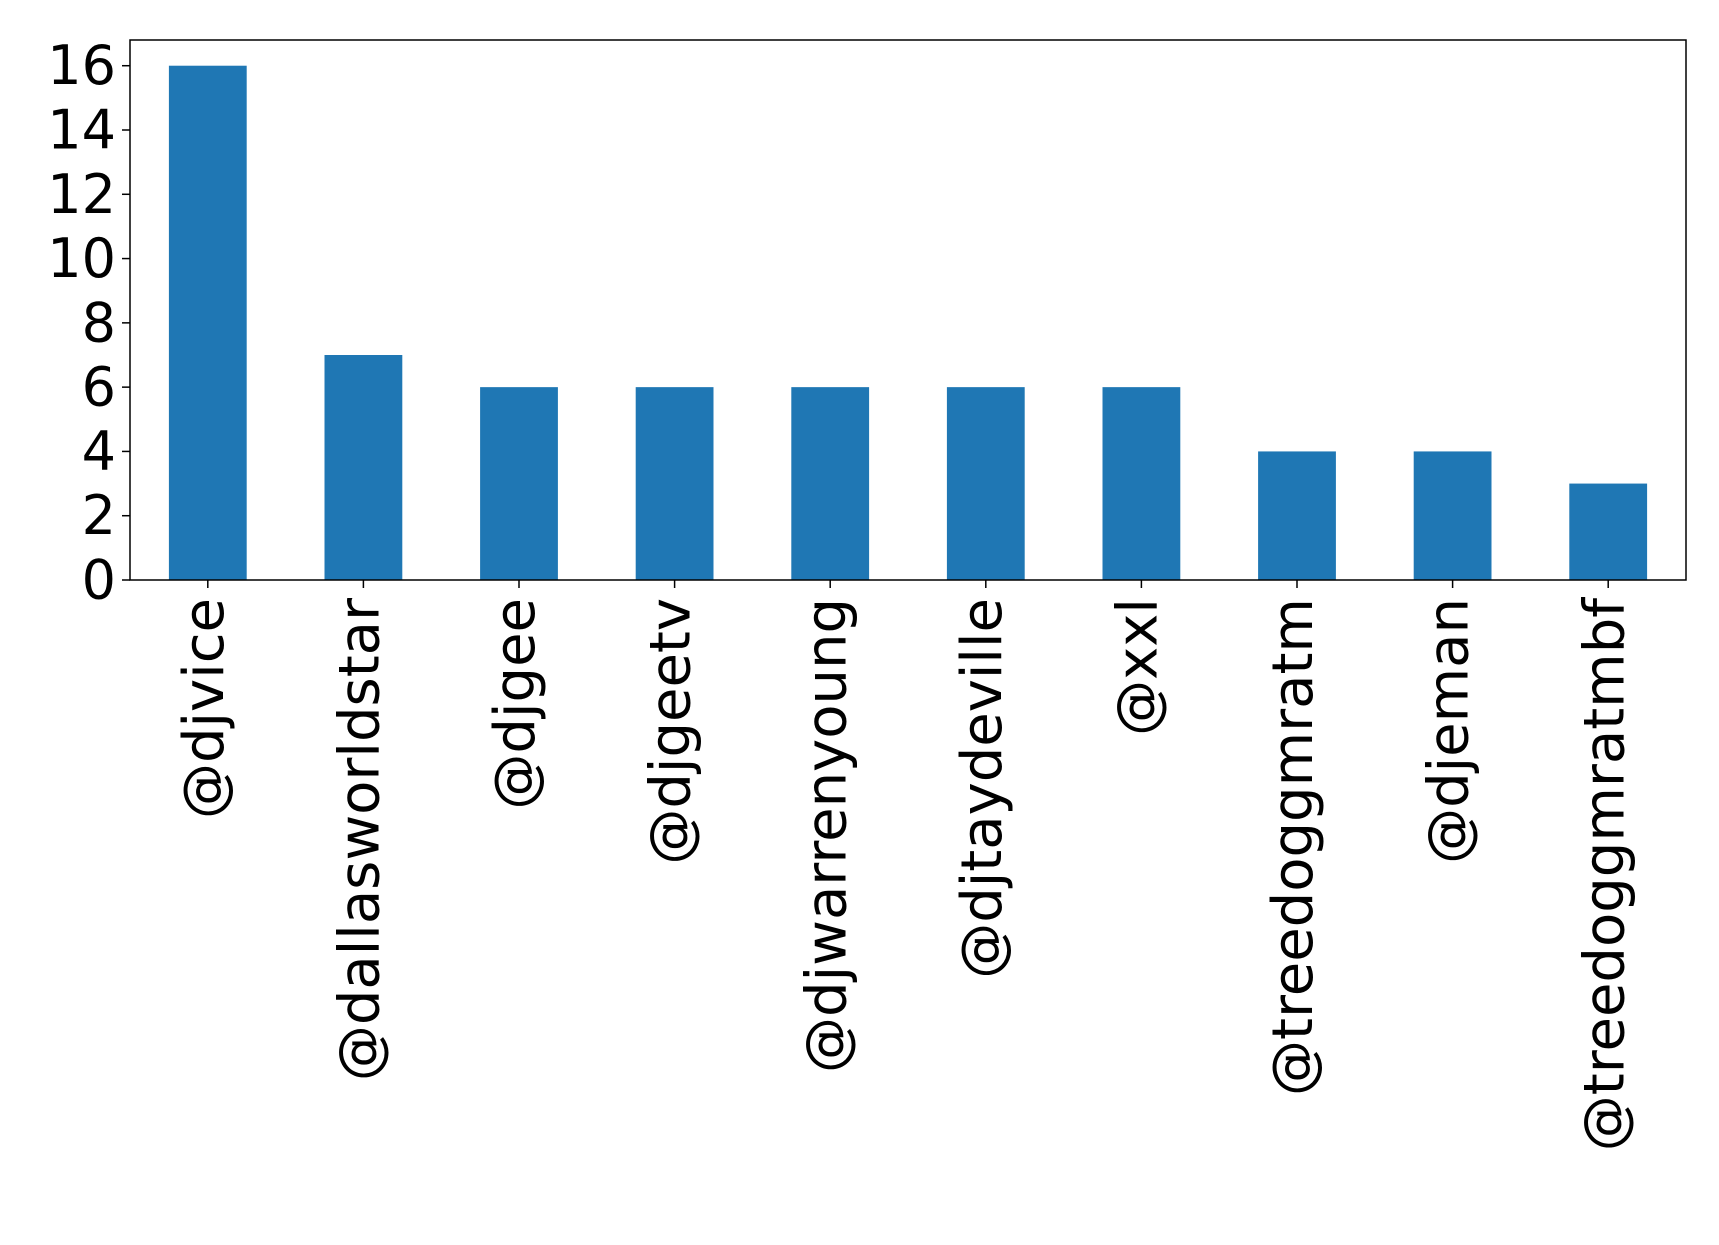 This screenshot has height=1245, width=1719. I want to click on x-tick-label: @djeman, so click(1449, 731).